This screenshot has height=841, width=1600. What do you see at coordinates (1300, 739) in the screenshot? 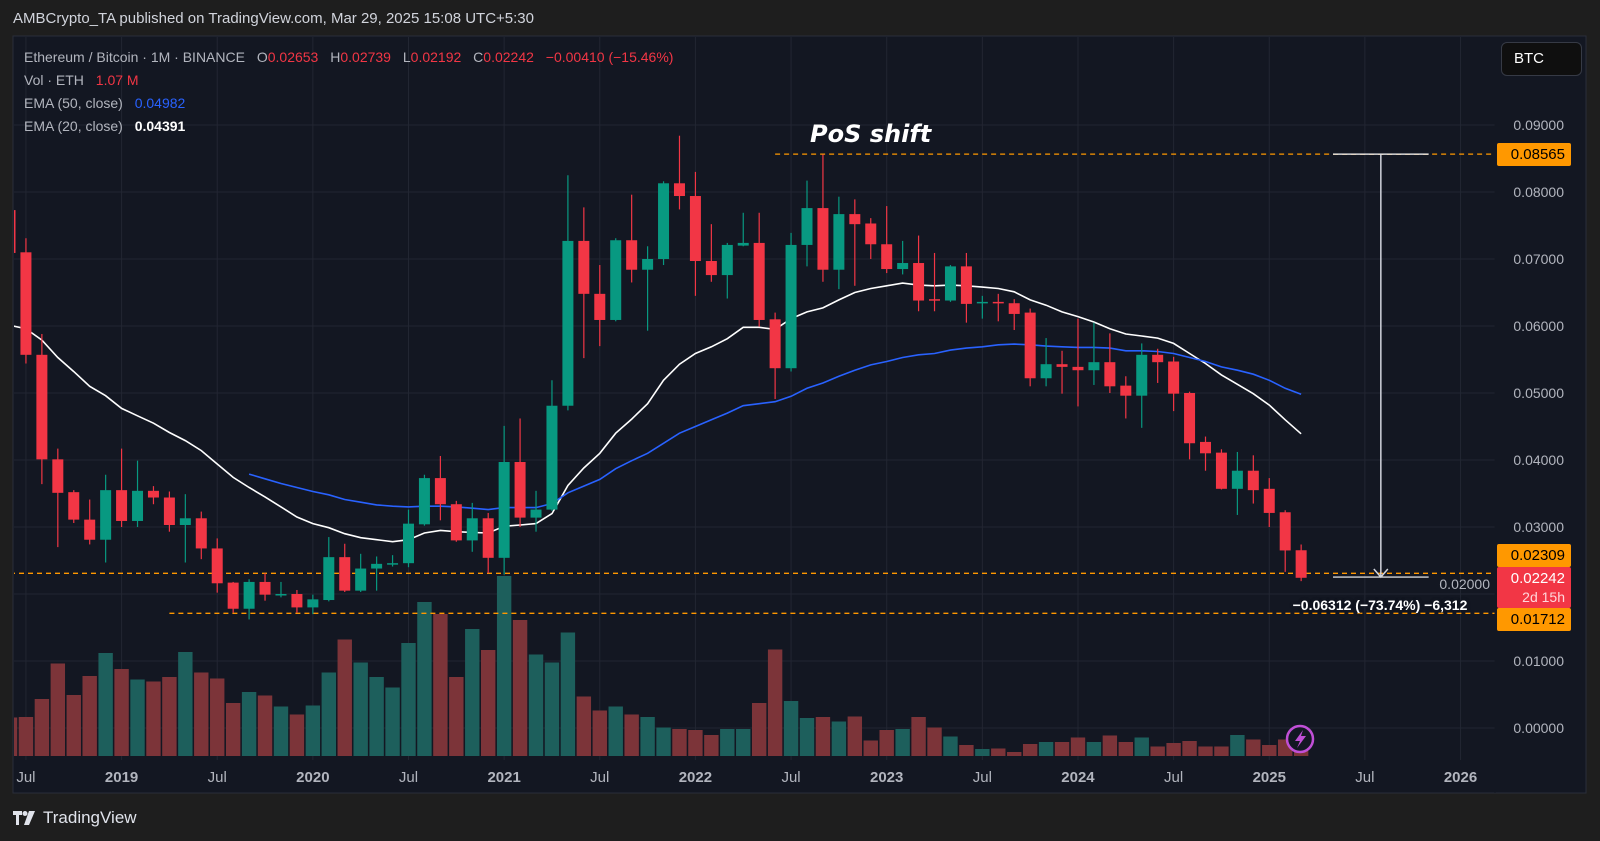
I see `lightning-icon` at bounding box center [1300, 739].